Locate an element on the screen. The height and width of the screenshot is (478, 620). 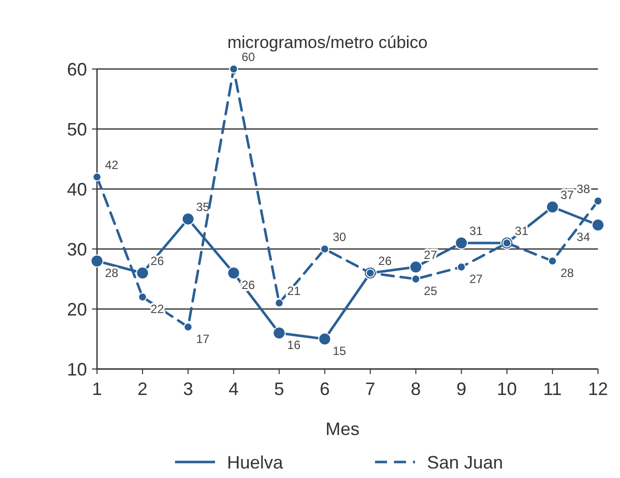
x-tick-label: 9 is located at coordinates (461, 389).